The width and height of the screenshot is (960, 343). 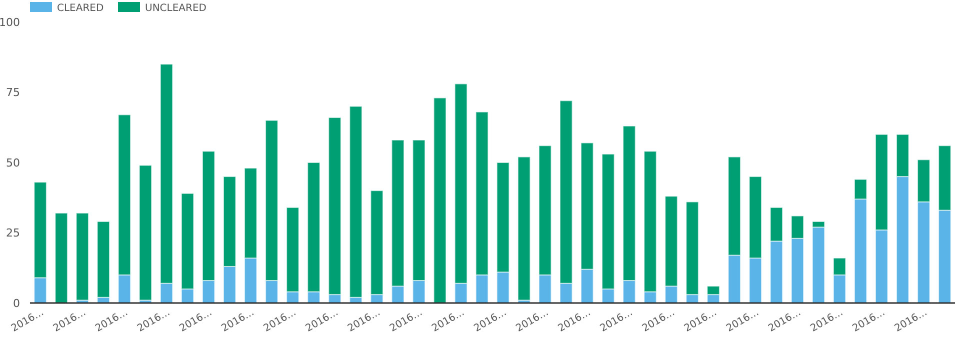 I want to click on y-tick-label: 25, so click(x=13, y=233).